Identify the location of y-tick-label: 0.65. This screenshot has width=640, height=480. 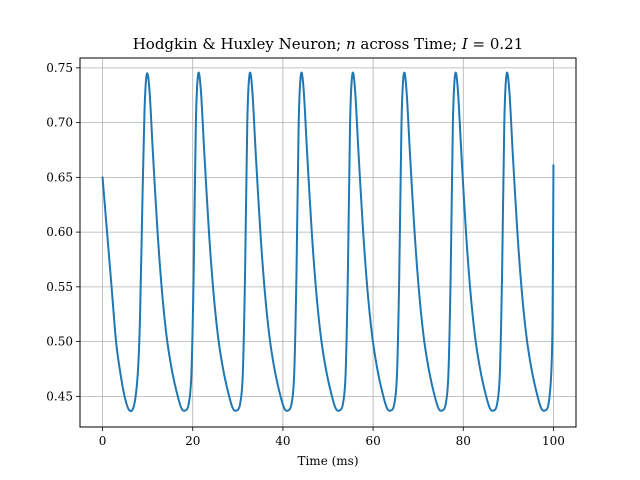
(59, 177).